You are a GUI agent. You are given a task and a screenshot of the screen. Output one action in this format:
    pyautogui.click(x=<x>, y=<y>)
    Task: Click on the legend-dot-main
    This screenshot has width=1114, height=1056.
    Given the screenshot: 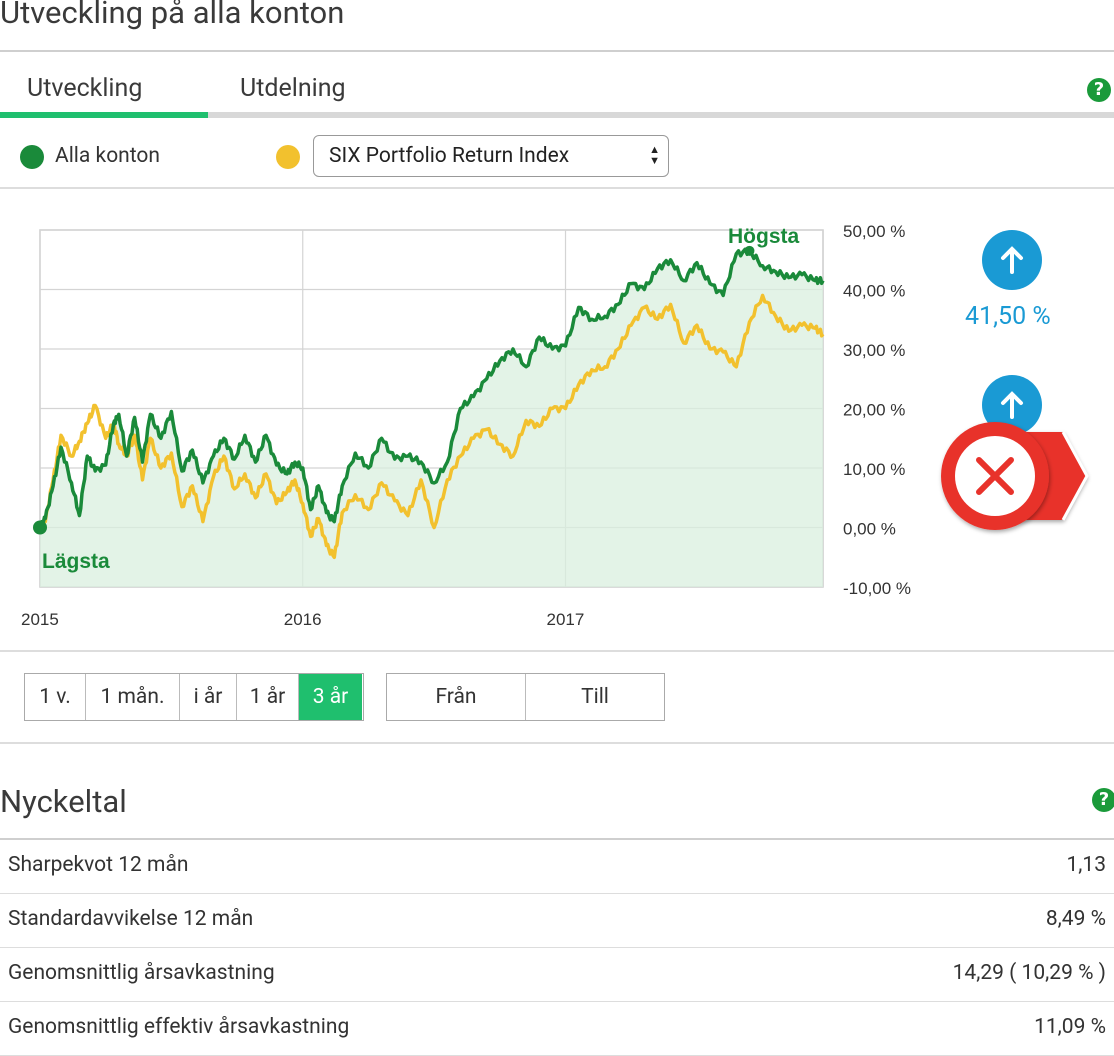 What is the action you would take?
    pyautogui.click(x=32, y=157)
    